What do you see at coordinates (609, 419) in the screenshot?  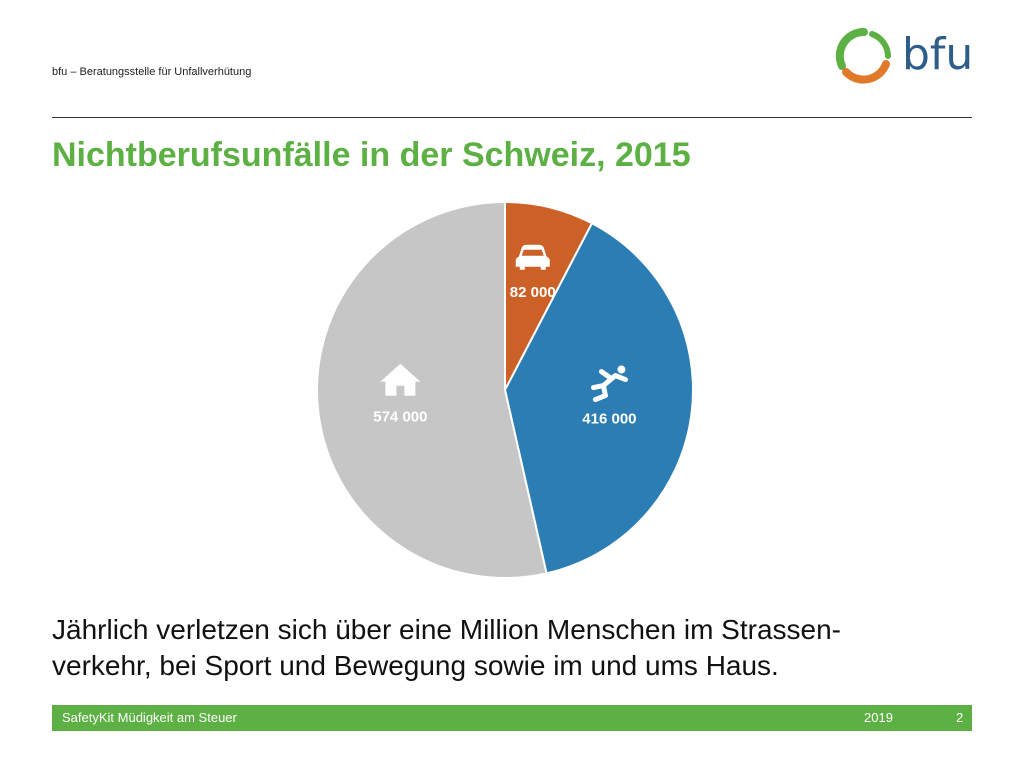 I see `pie-slice-label-1: 416 000` at bounding box center [609, 419].